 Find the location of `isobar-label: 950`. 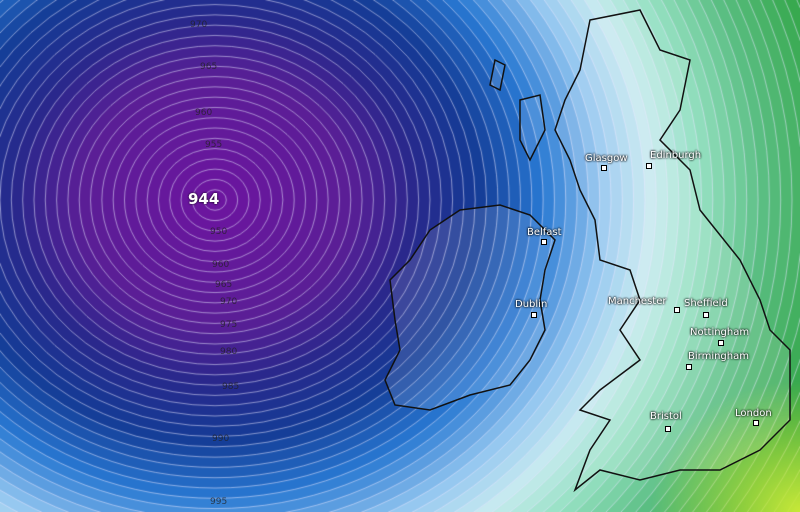

isobar-label: 950 is located at coordinates (219, 232).